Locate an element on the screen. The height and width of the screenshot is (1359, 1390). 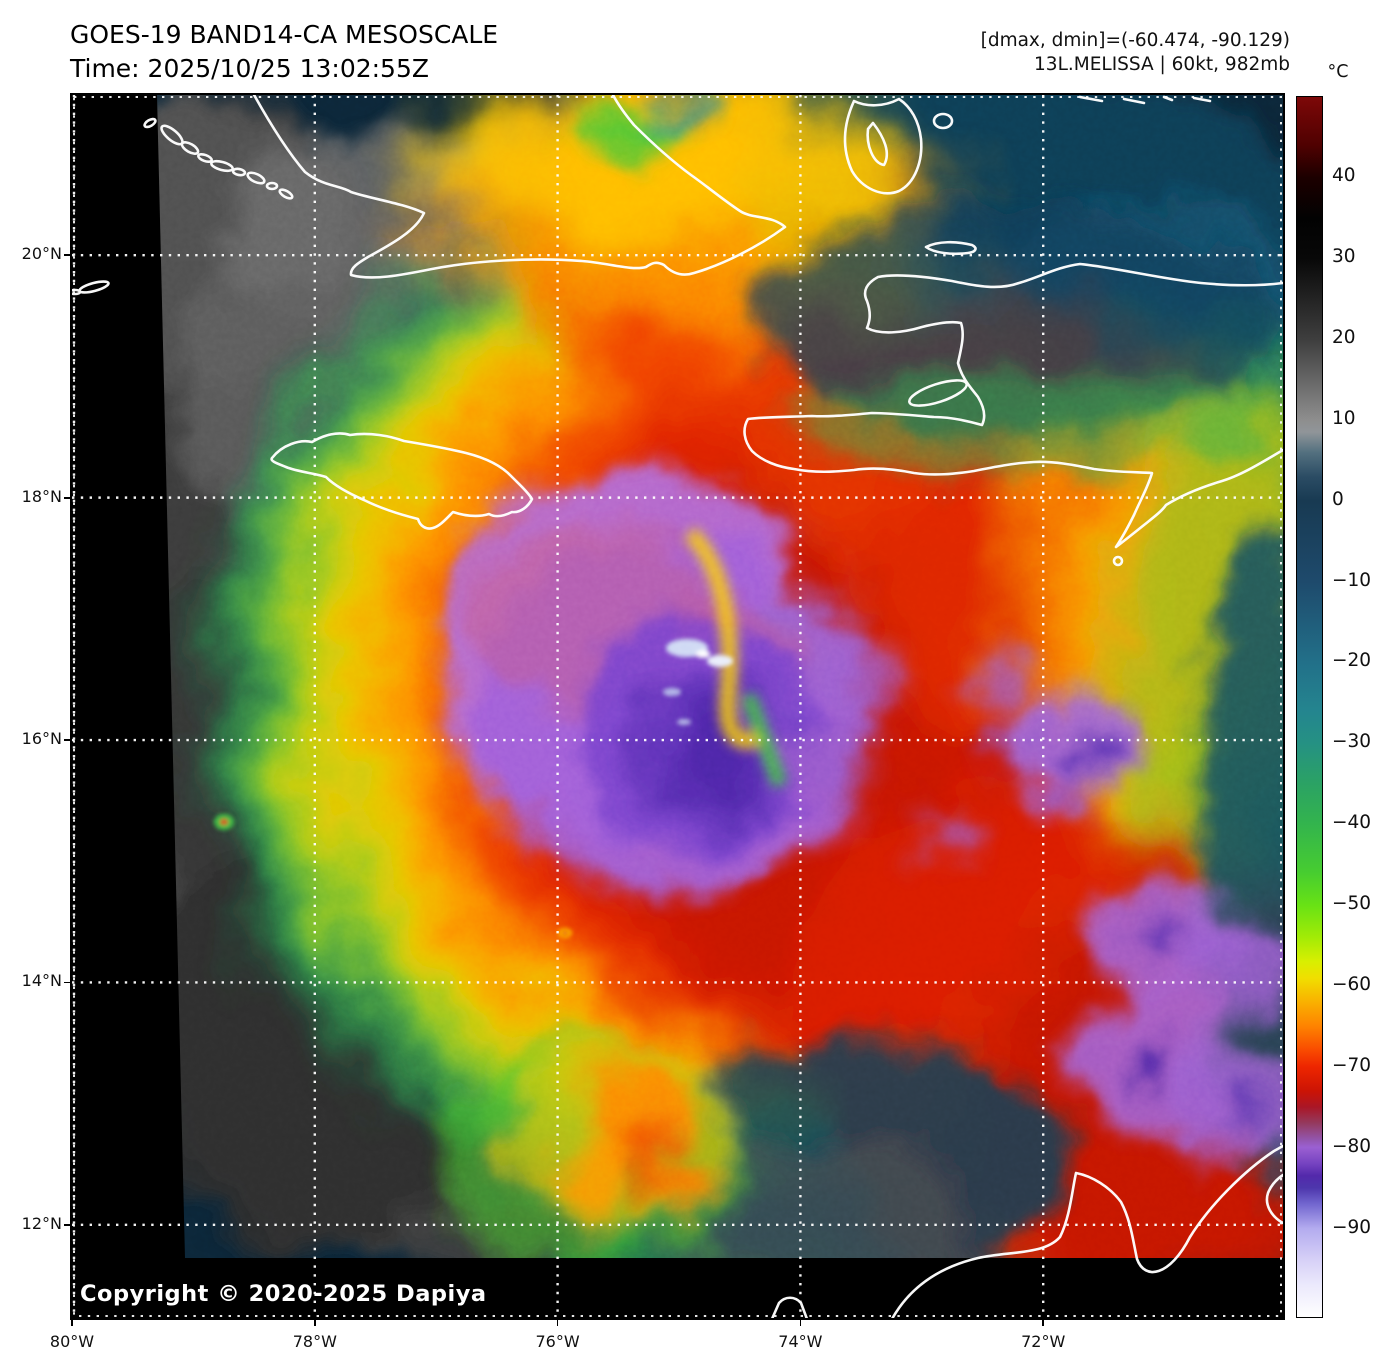
lon-tick-label: 72°W is located at coordinates (1043, 1341).